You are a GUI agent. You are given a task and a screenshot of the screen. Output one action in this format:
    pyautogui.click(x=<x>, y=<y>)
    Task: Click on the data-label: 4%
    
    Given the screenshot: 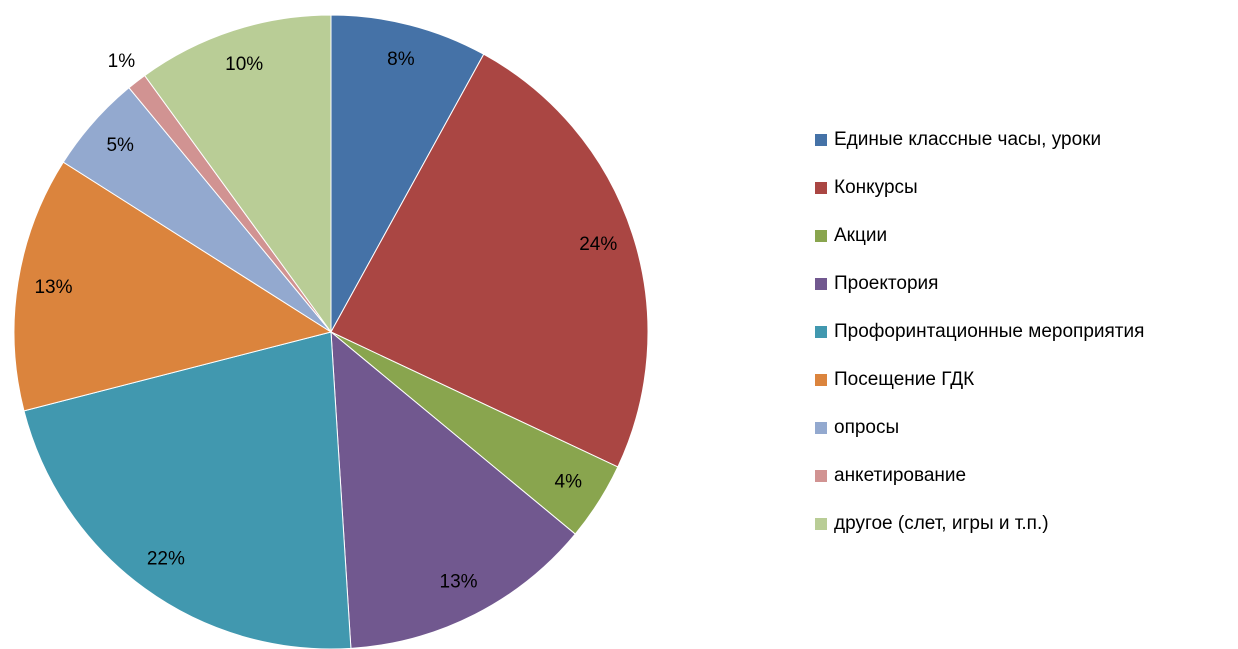 What is the action you would take?
    pyautogui.click(x=569, y=482)
    